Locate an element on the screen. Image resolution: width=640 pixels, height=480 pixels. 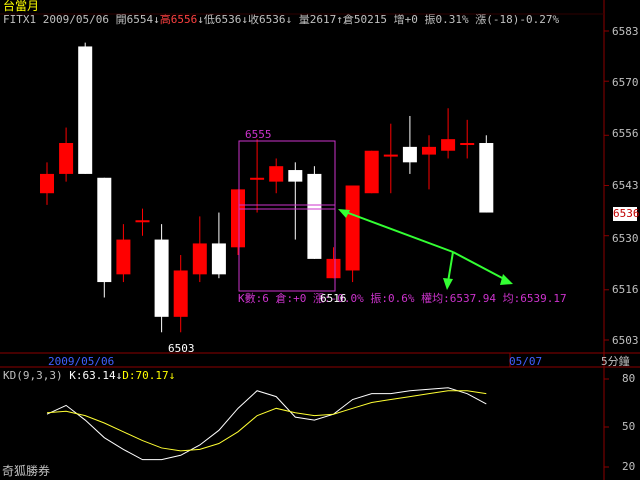
contract-title: 台當月 is located at coordinates (21, 6).